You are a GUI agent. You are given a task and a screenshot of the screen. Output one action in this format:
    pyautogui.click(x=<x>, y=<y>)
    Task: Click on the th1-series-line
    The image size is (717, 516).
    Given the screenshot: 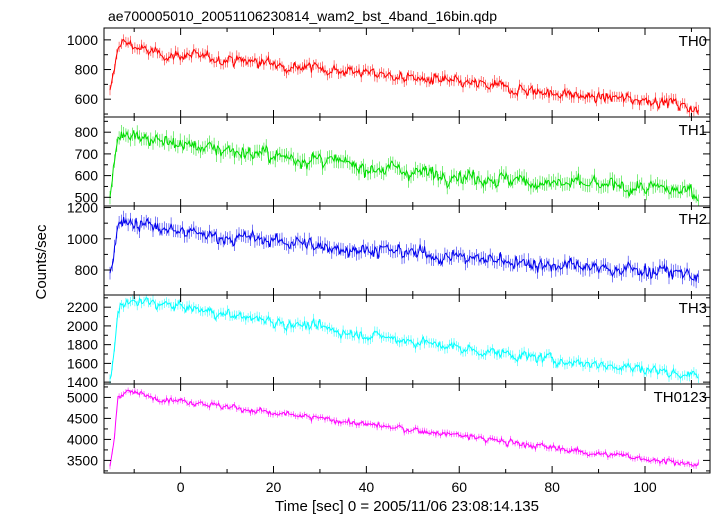 What is the action you would take?
    pyautogui.click(x=404, y=166)
    